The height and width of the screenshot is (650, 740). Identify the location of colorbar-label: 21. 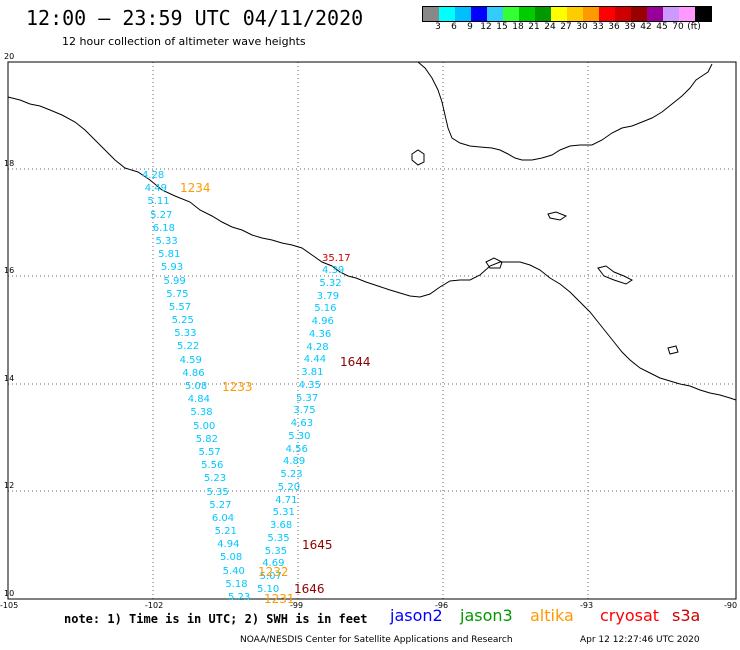
(534, 27).